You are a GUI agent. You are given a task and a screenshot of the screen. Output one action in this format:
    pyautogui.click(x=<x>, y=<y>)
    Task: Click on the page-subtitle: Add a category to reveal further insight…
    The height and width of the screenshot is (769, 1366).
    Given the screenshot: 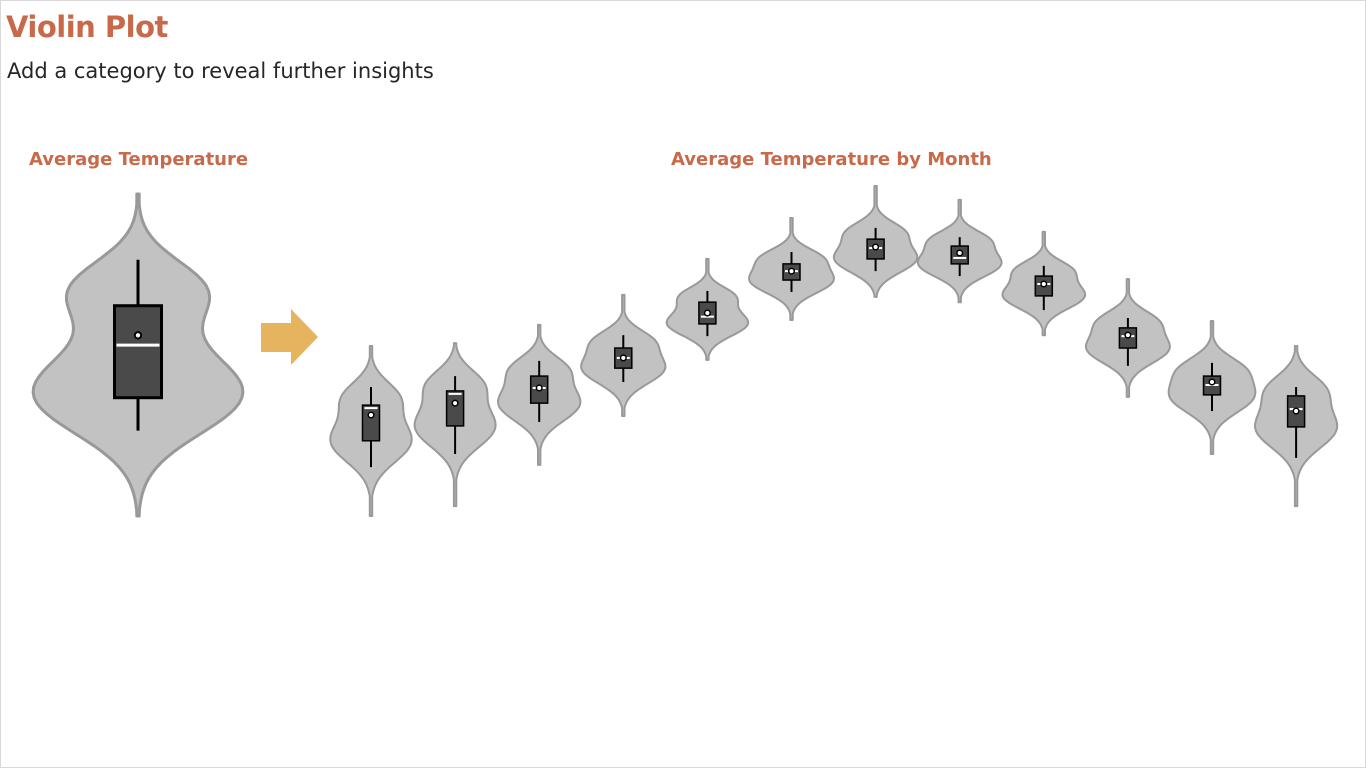 What is the action you would take?
    pyautogui.click(x=220, y=71)
    